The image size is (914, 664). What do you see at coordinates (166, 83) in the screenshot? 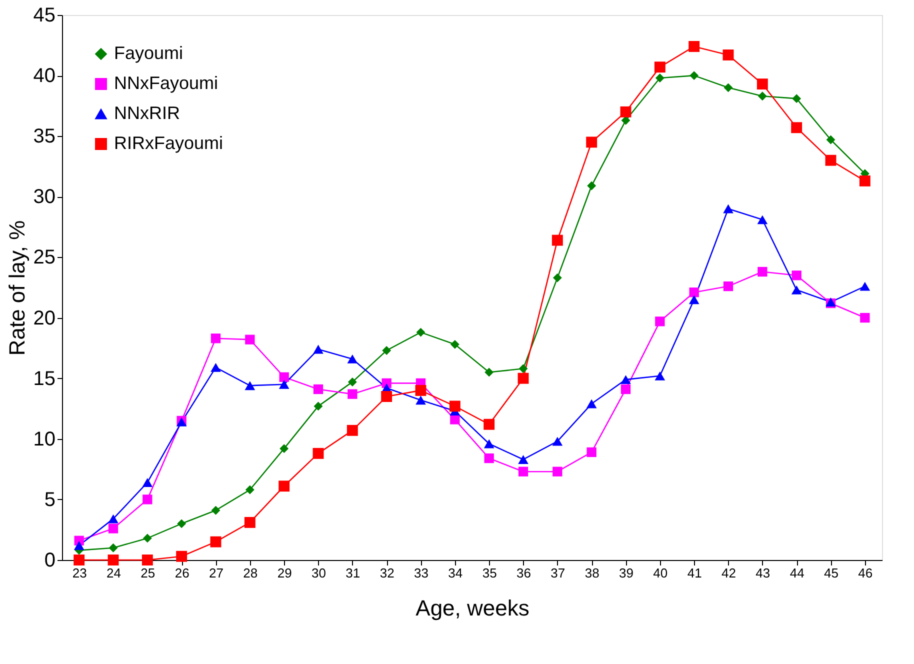
I see `legend-label: NNxFayoumi` at bounding box center [166, 83].